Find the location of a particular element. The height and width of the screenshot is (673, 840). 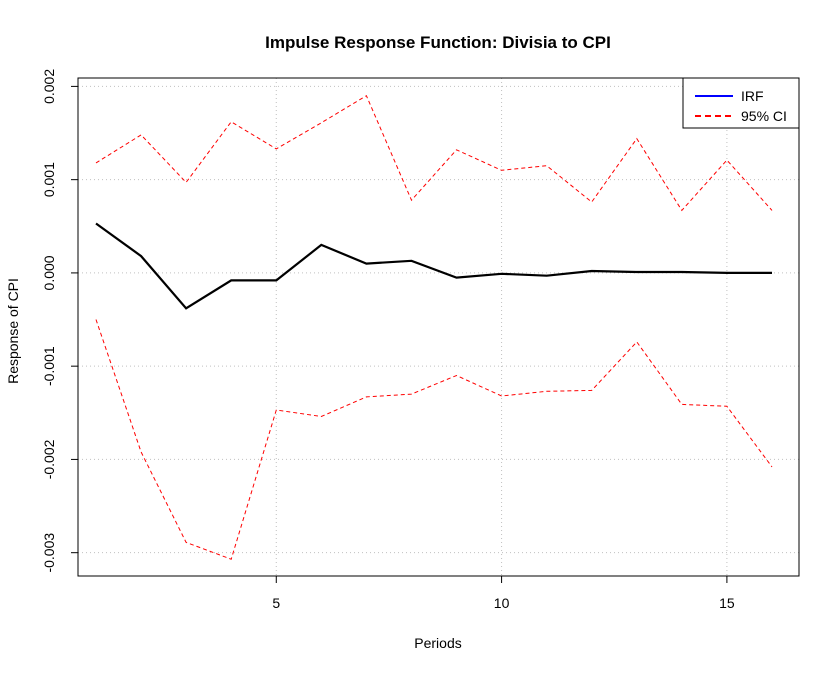

y-tick-label: -0.003 is located at coordinates (49, 553).